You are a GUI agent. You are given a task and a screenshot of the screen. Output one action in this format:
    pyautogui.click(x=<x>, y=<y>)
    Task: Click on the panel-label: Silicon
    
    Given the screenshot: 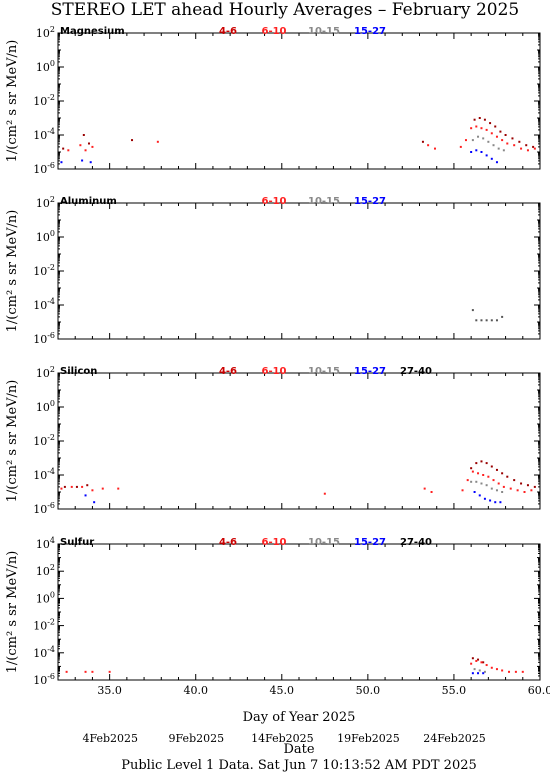 What is the action you would take?
    pyautogui.click(x=78, y=371)
    